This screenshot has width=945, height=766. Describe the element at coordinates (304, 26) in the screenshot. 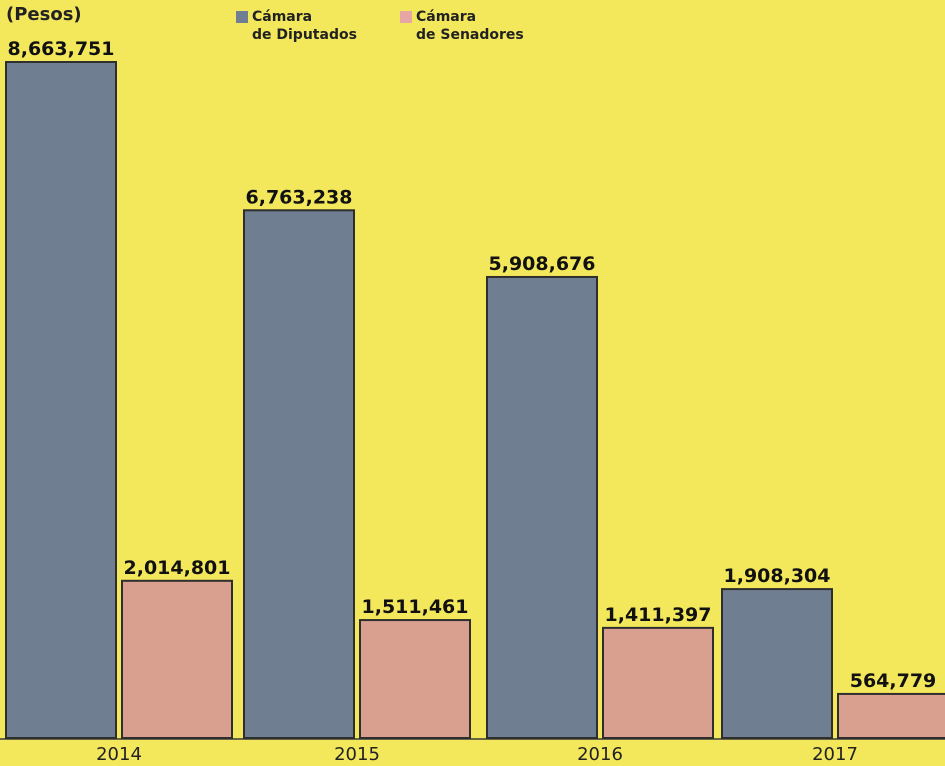

I see `legend-label-diputados: Cámara de Diputados` at that location.